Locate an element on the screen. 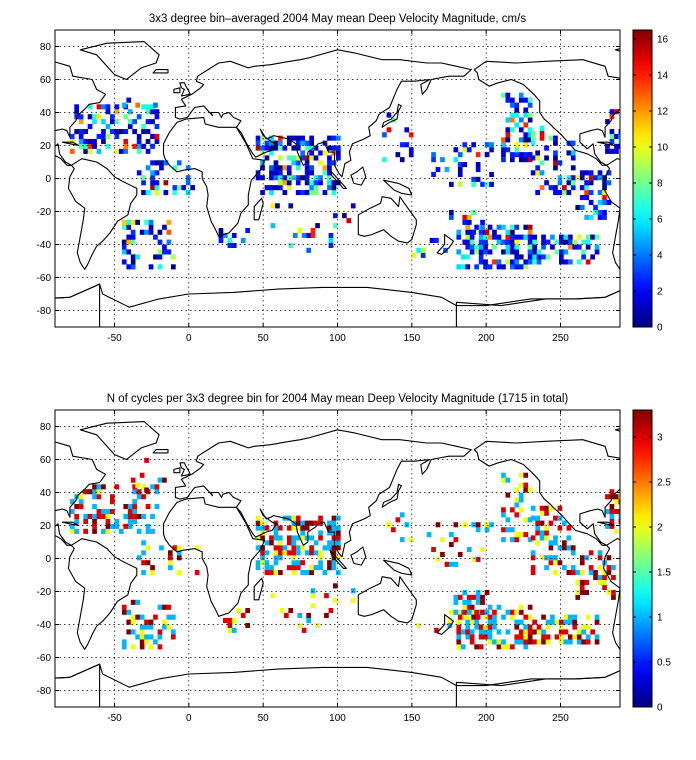 The width and height of the screenshot is (696, 760). y-tick-label: 20 is located at coordinates (46, 526).